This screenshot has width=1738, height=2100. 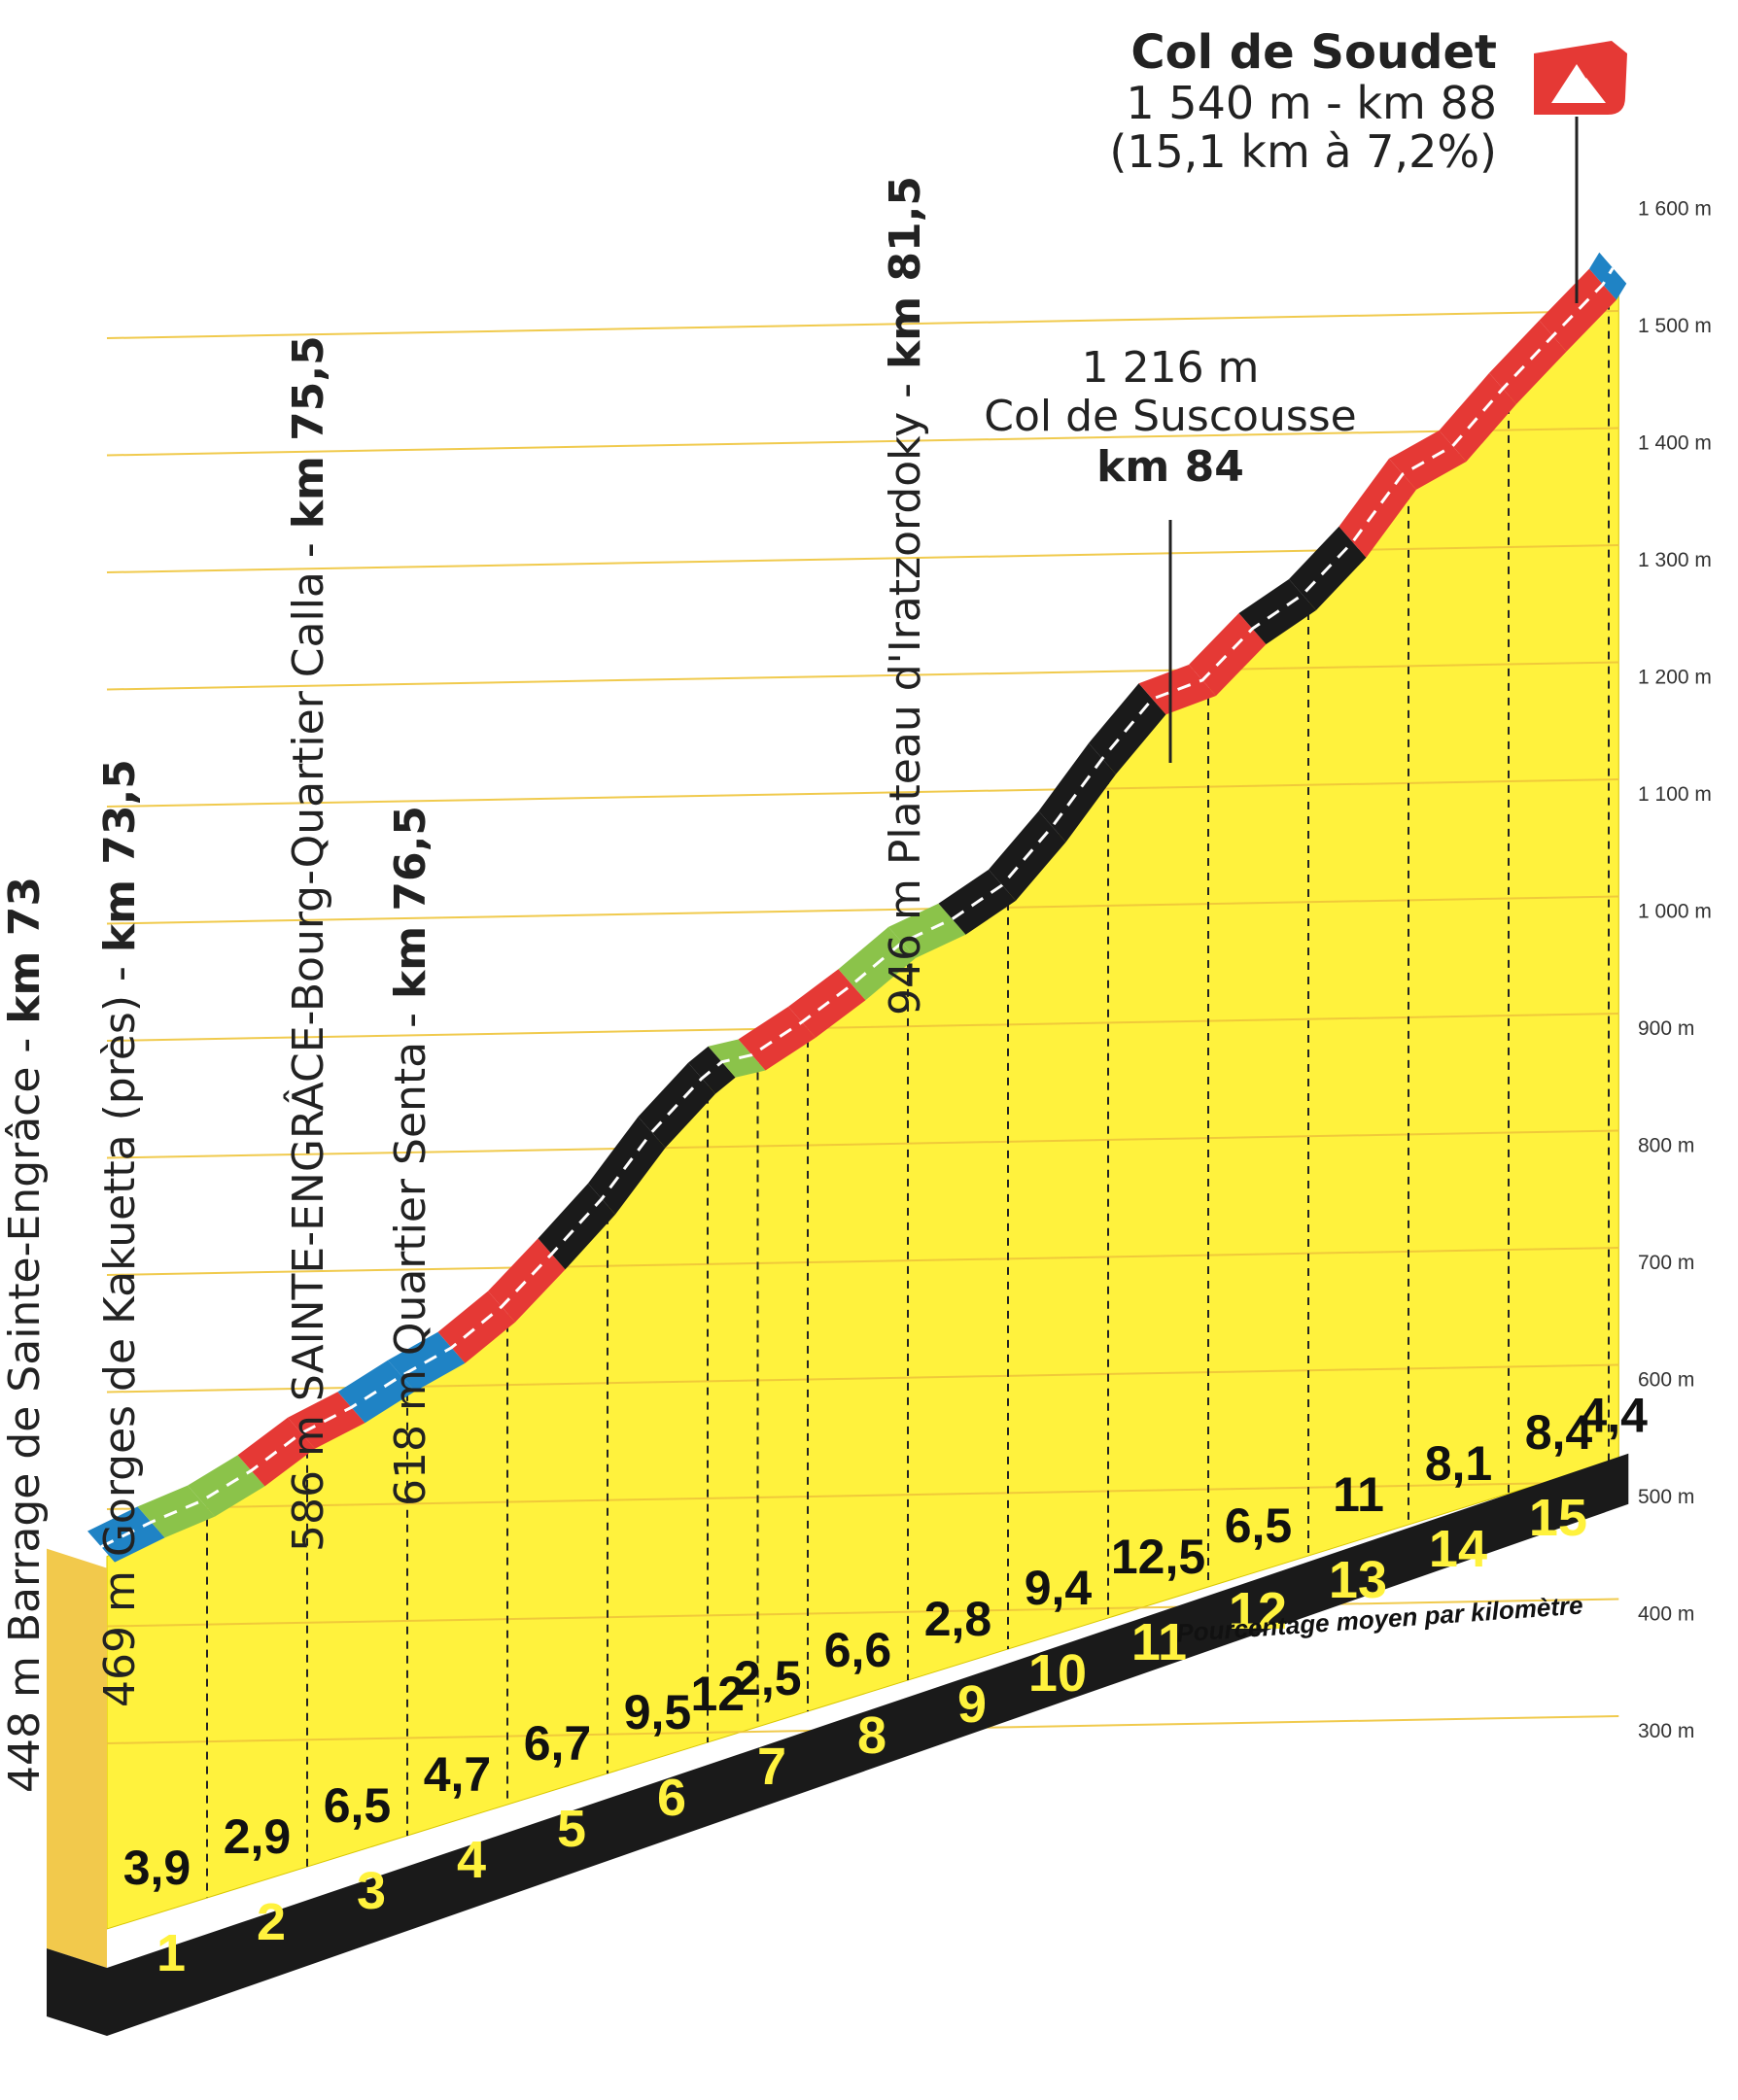 I want to click on km-grade-label: 6,7, so click(x=558, y=1743).